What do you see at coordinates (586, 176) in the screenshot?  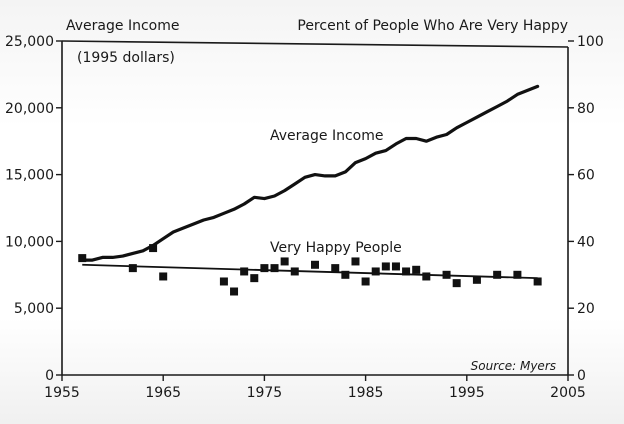 I see `right-tick-label: 60` at bounding box center [586, 176].